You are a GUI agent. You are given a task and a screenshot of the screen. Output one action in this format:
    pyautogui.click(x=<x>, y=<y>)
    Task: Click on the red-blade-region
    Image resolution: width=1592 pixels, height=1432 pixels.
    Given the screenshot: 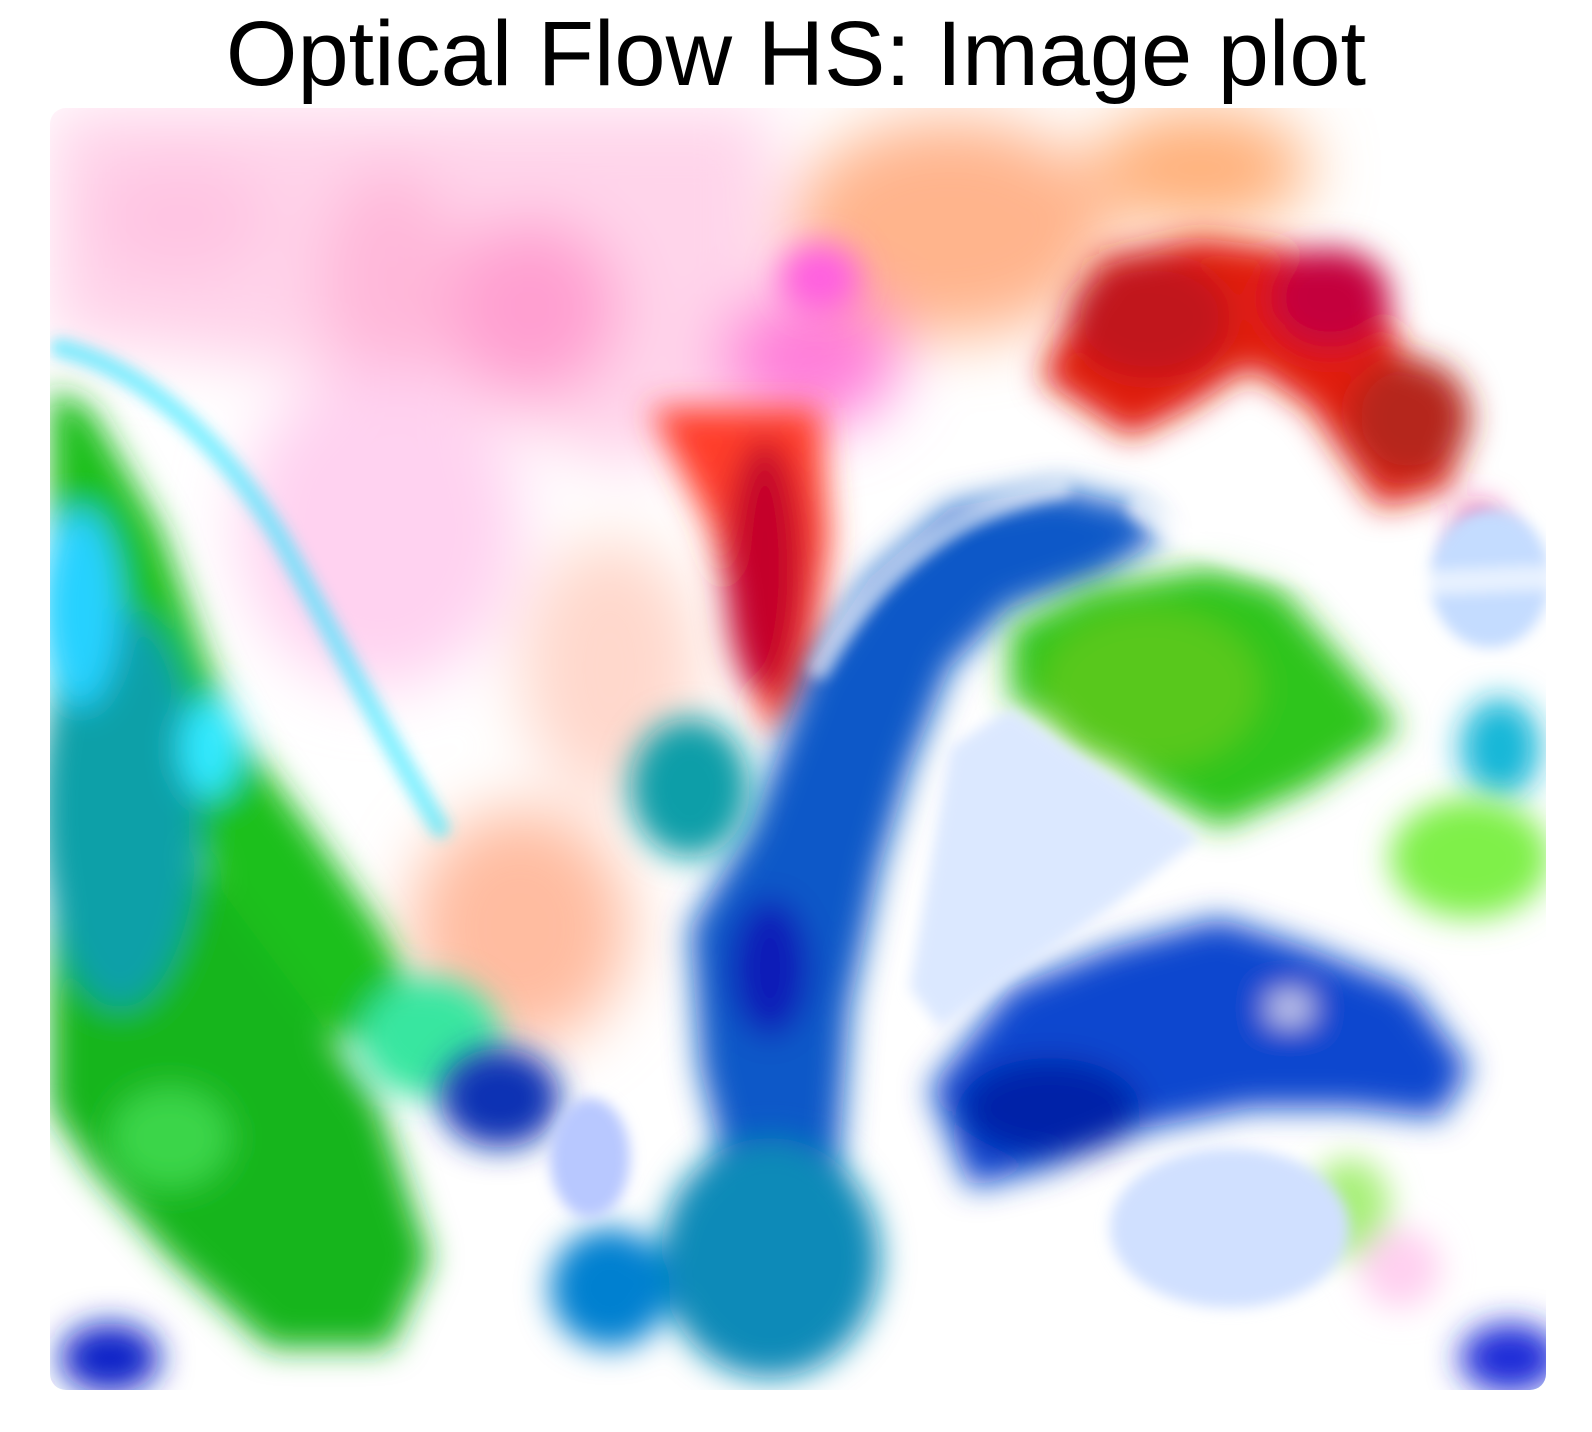 What is the action you would take?
    pyautogui.click(x=755, y=490)
    